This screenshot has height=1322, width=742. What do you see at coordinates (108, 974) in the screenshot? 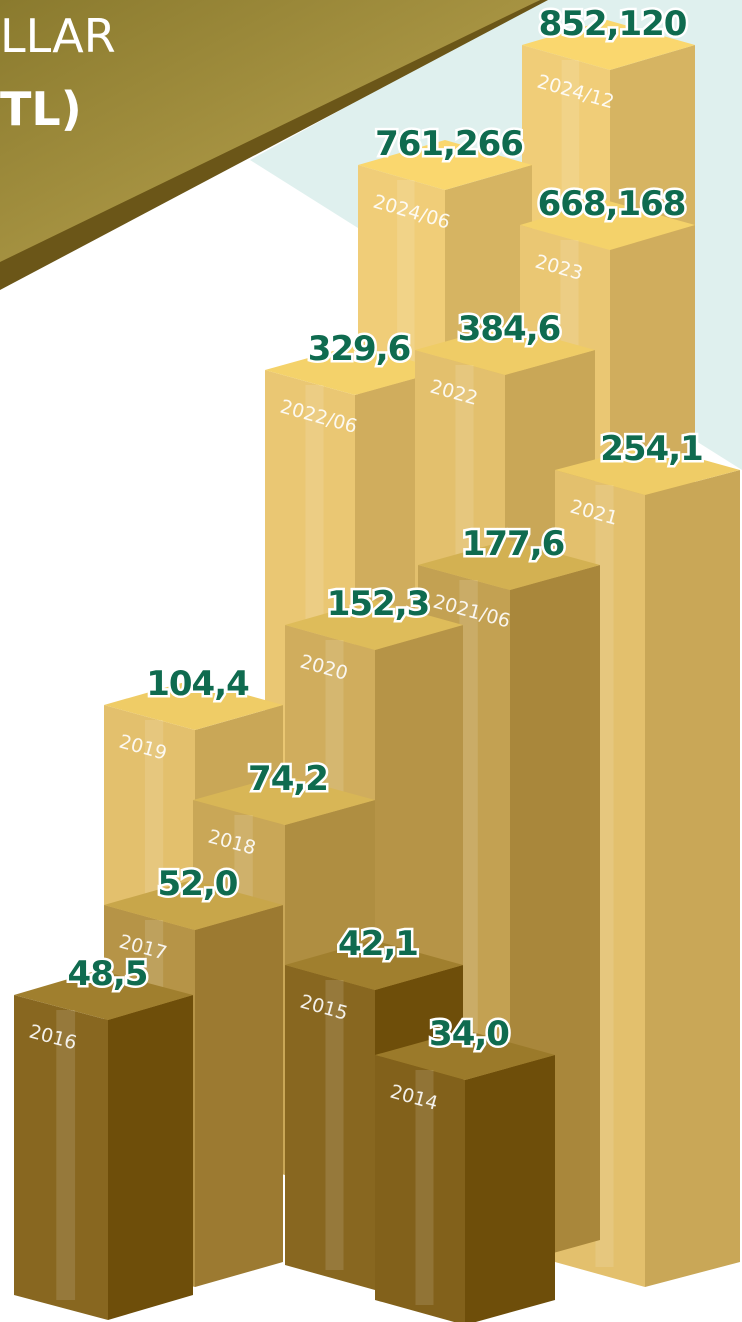
I see `value-label: 48,5` at bounding box center [108, 974].